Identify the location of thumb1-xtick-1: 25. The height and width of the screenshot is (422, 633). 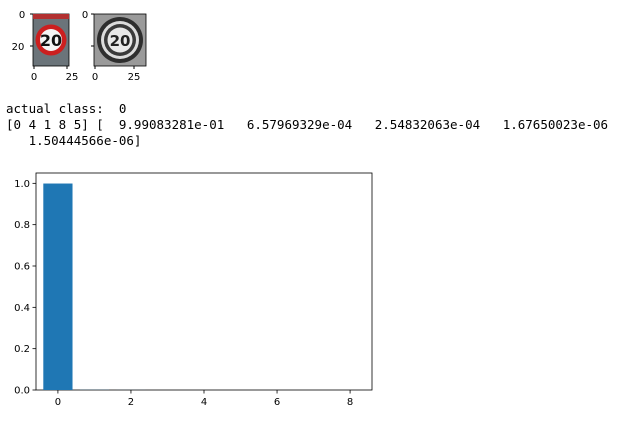
(72, 77).